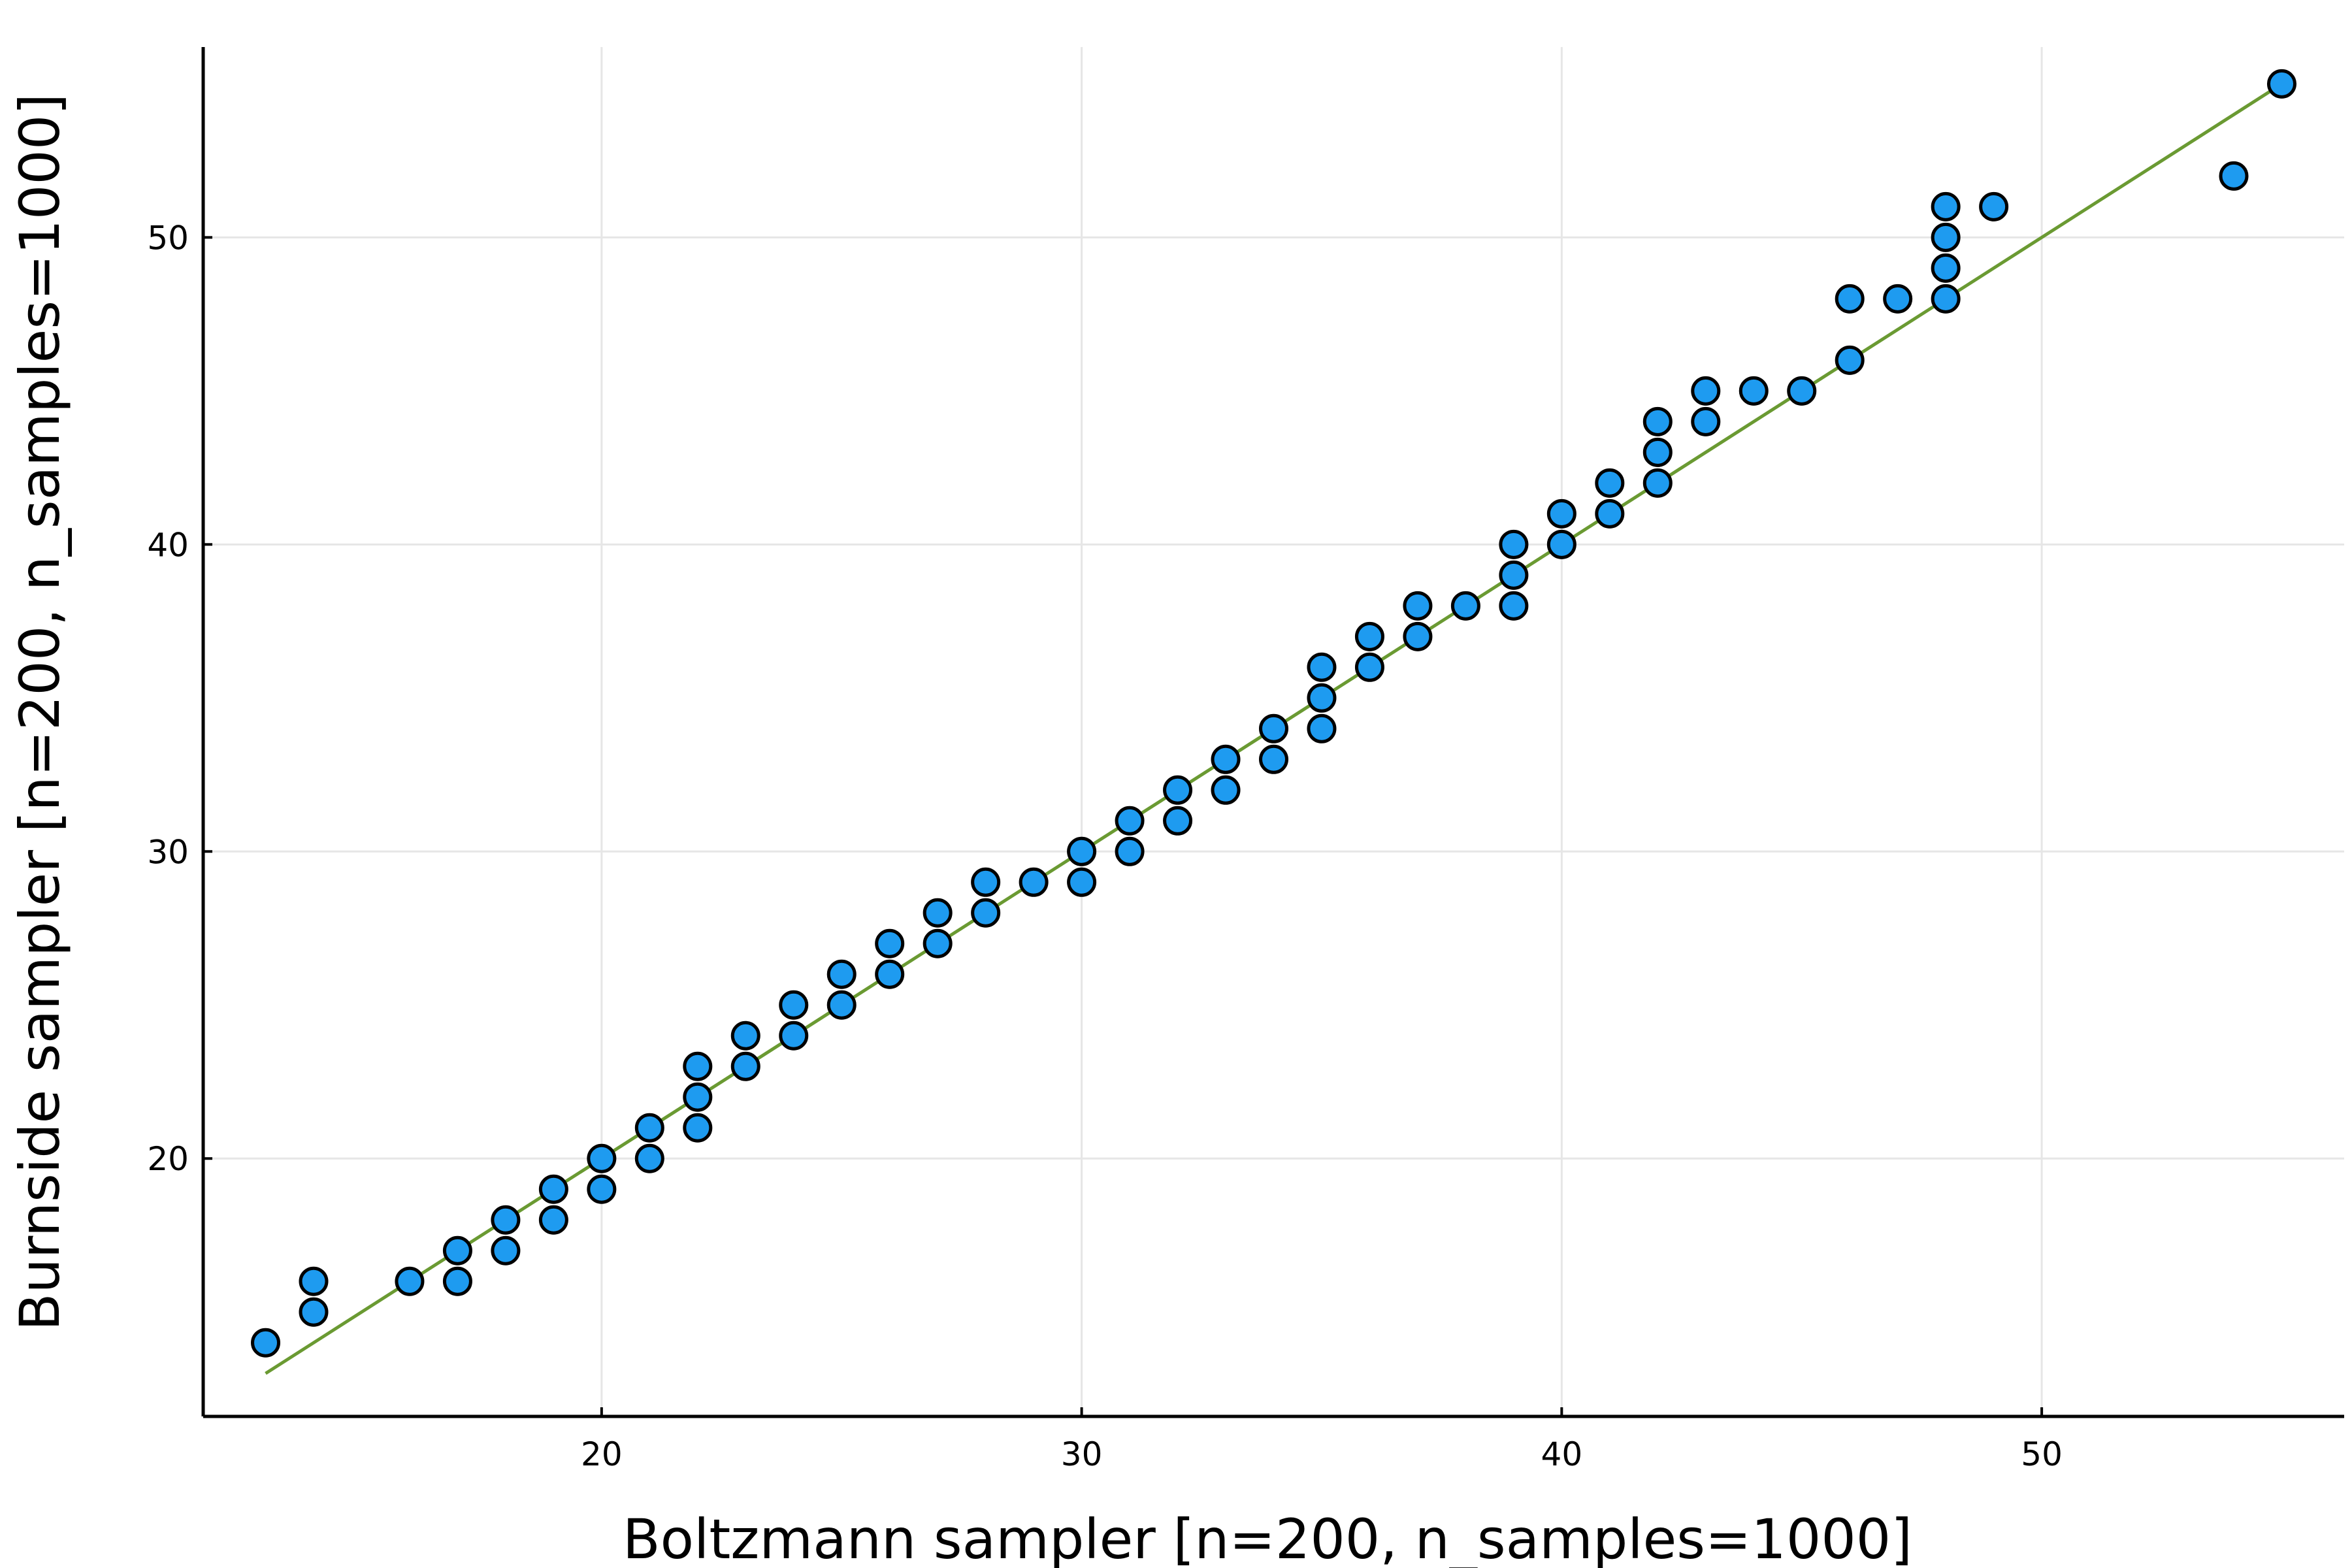  I want to click on y-axis-label: Burnside sampler [n=200, n_samples=1000], so click(40, 712).